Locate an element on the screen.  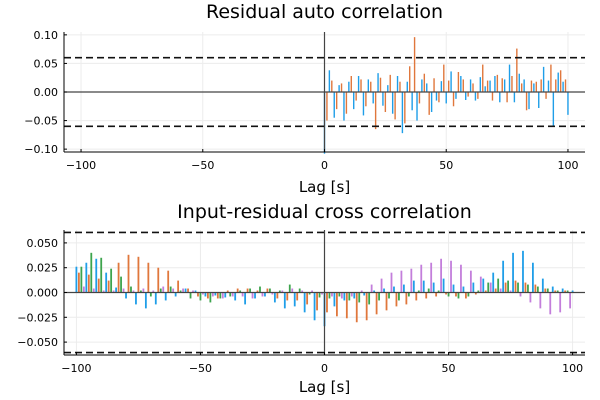
x-tick-label: −50 is located at coordinates (202, 165).